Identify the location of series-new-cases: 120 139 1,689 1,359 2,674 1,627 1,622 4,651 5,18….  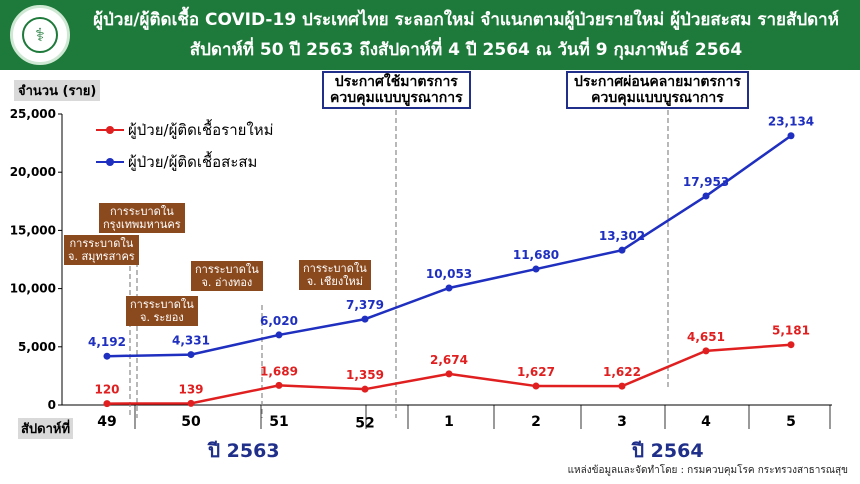
(452, 366).